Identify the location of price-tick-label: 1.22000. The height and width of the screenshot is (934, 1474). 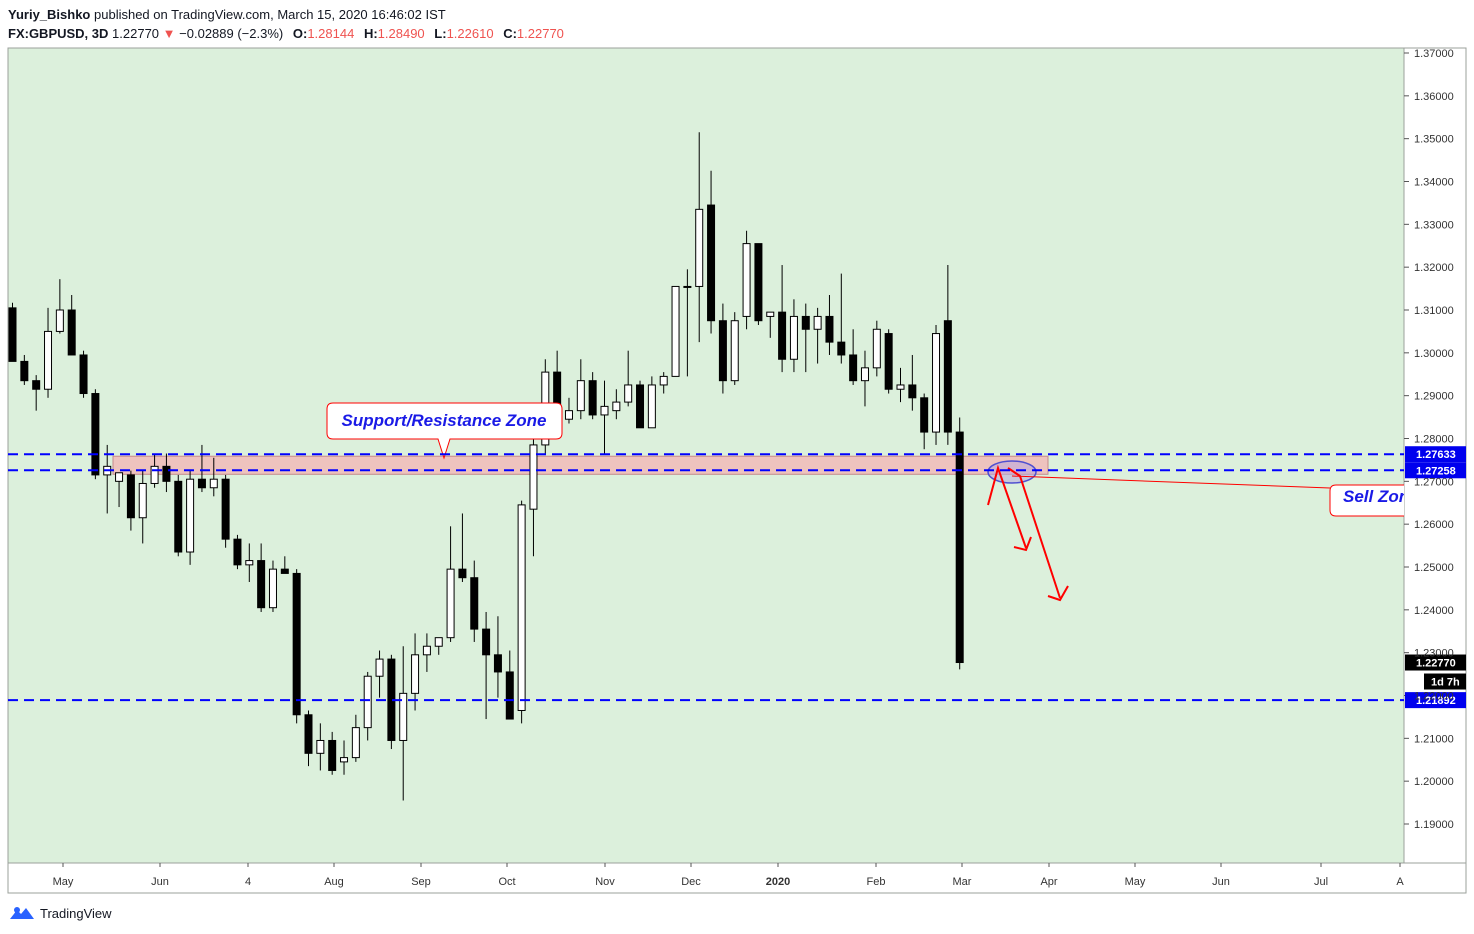
(1434, 697).